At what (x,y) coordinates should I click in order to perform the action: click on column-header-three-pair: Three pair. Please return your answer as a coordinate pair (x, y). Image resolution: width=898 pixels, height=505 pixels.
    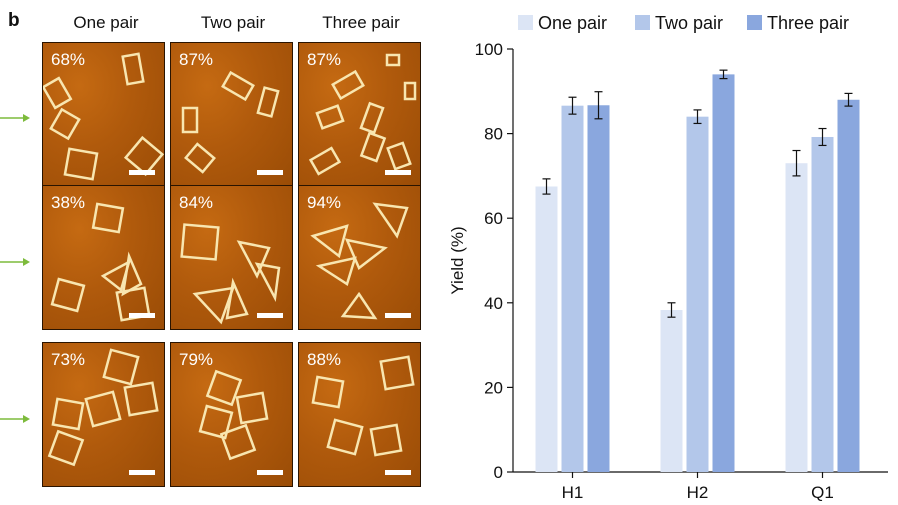
    Looking at the image, I should click on (361, 22).